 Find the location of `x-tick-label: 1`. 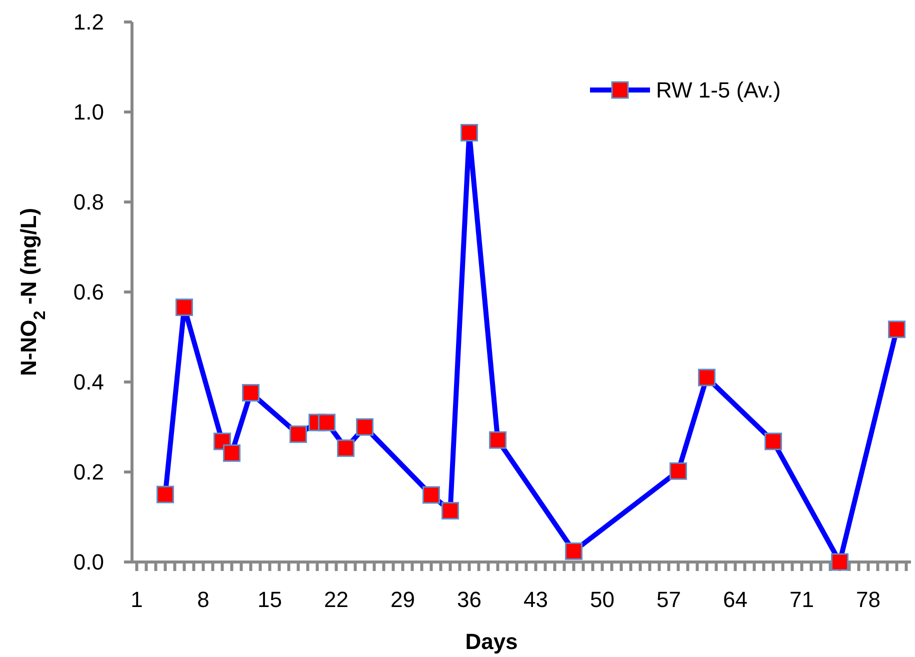

x-tick-label: 1 is located at coordinates (136, 599).